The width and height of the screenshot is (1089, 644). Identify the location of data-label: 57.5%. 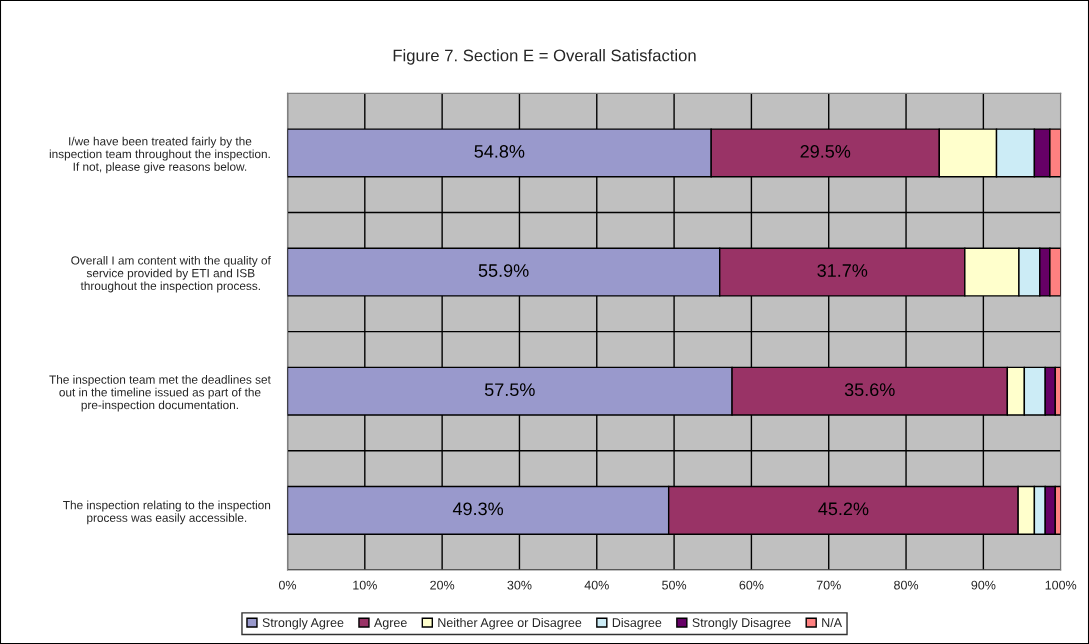
(509, 390).